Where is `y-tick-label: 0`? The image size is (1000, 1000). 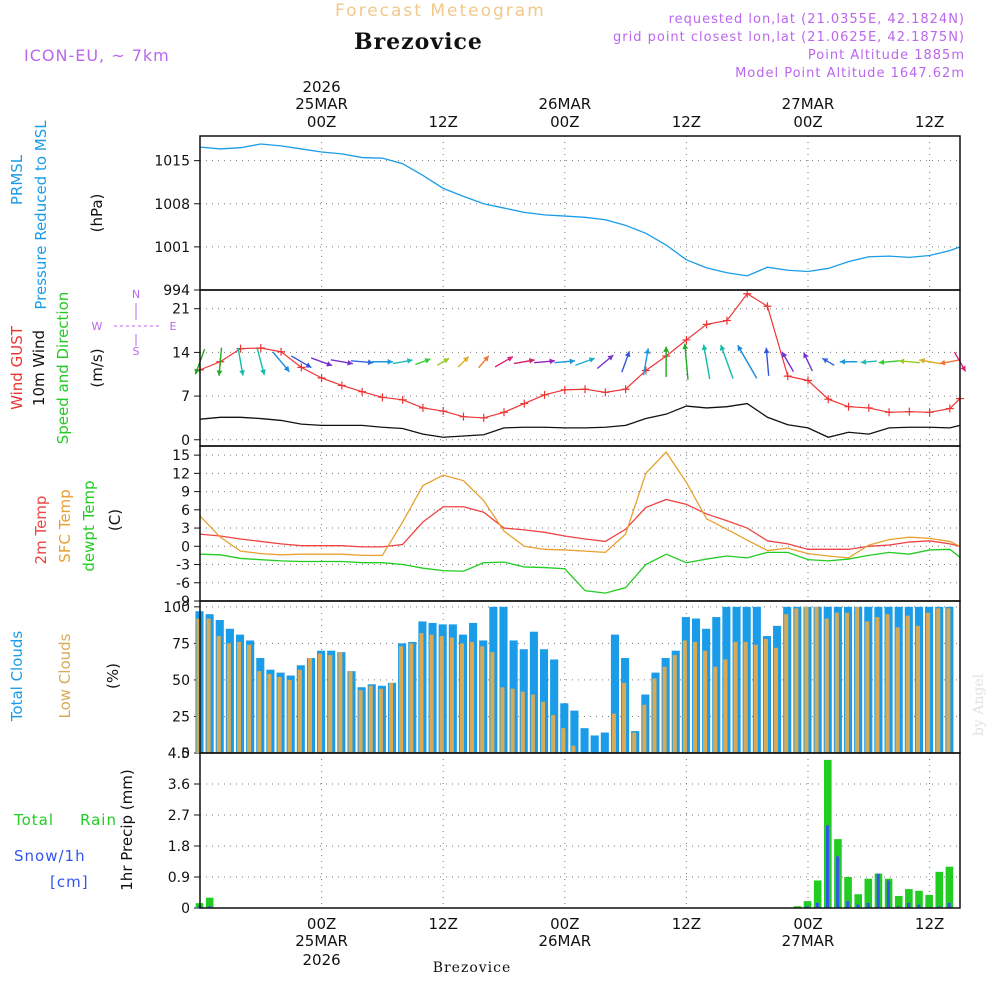 y-tick-label: 0 is located at coordinates (185, 441).